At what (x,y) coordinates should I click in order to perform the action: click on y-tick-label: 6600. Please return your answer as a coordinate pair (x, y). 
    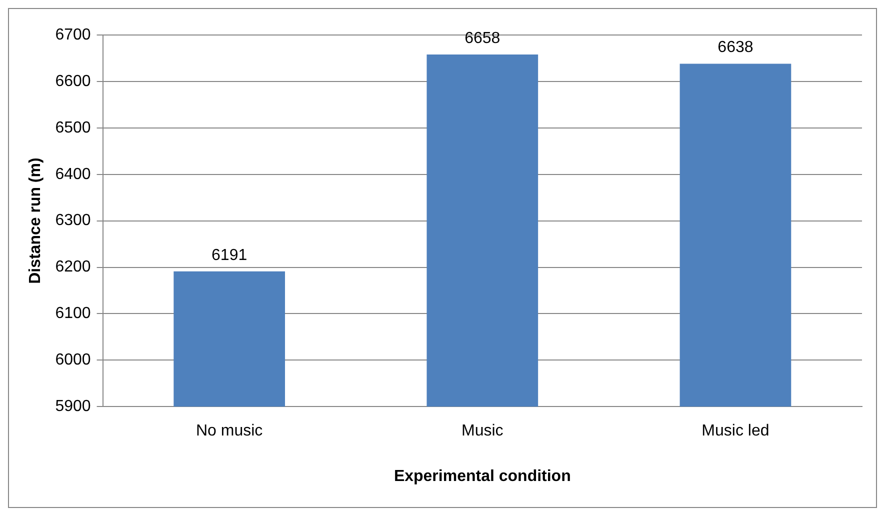
    Looking at the image, I should click on (73, 81).